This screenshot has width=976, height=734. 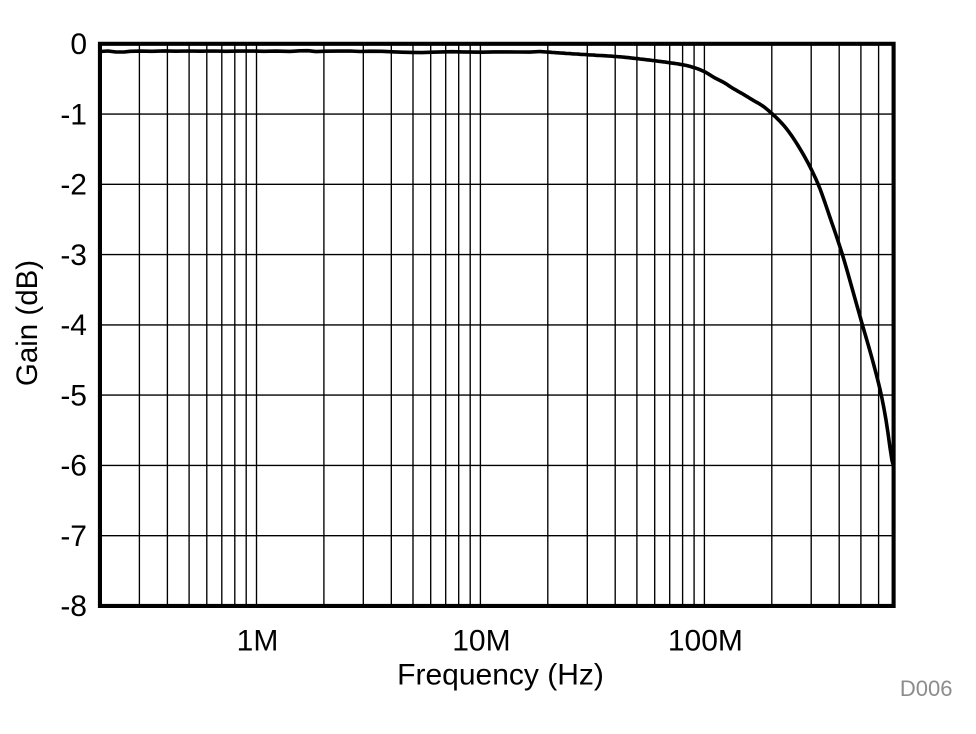 I want to click on svg-text: -1, so click(x=73, y=114).